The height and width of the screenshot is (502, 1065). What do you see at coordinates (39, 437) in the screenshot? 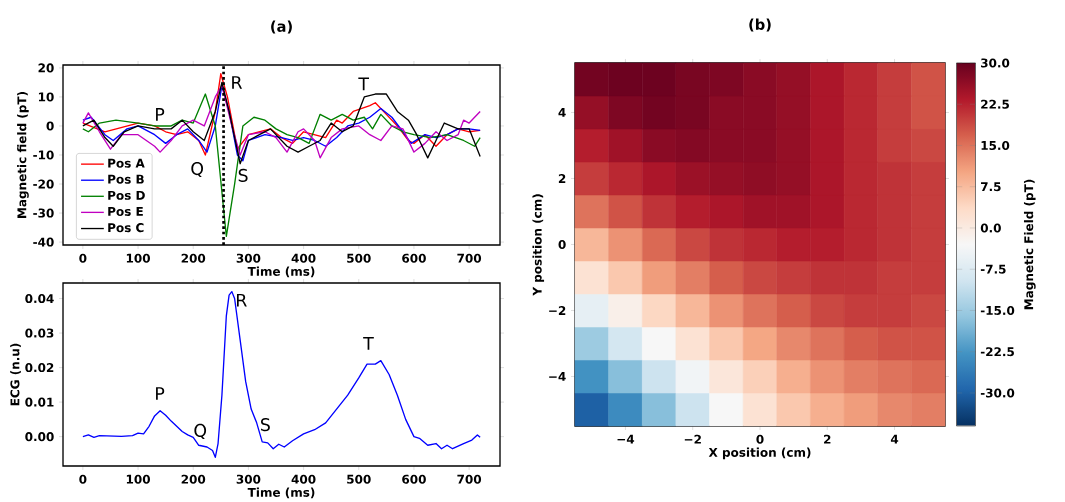
I see `y-tick-label: 0.00` at bounding box center [39, 437].